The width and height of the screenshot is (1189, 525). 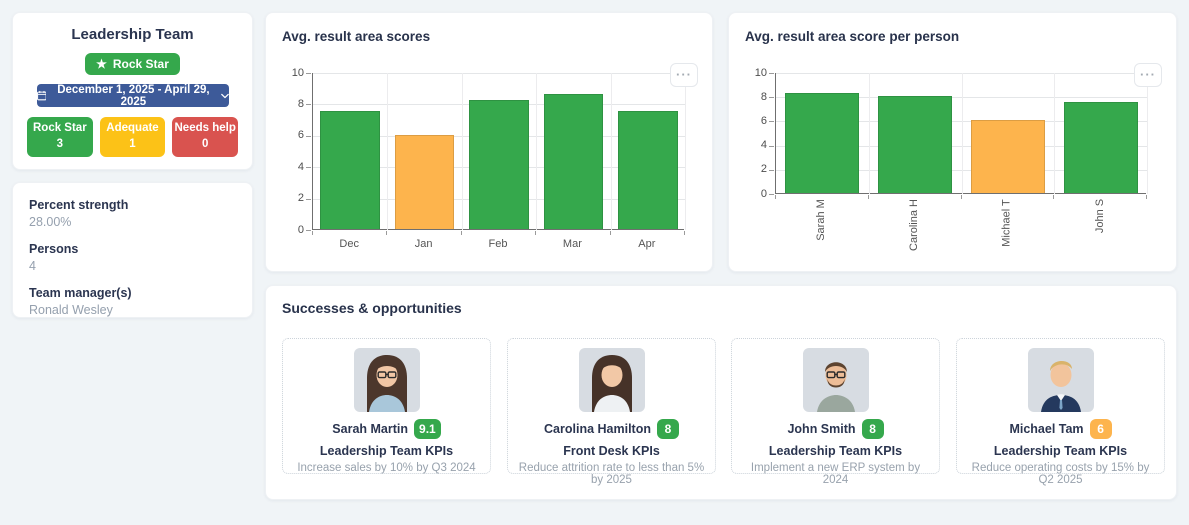 What do you see at coordinates (59, 128) in the screenshot?
I see `counter-label: Rock Star` at bounding box center [59, 128].